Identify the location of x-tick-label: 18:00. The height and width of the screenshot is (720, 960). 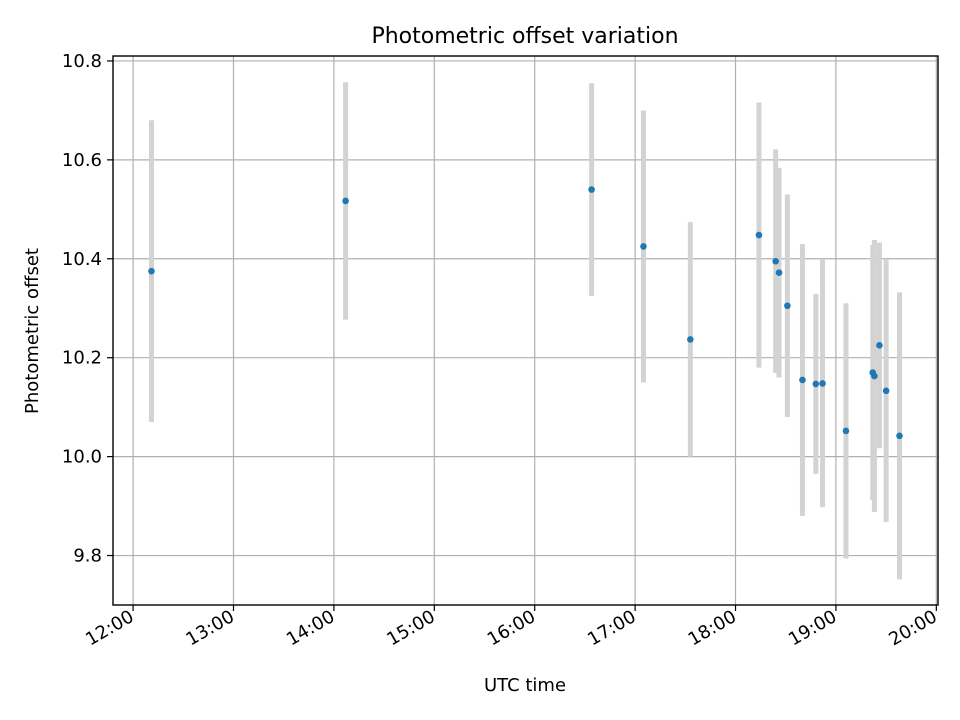
(712, 628).